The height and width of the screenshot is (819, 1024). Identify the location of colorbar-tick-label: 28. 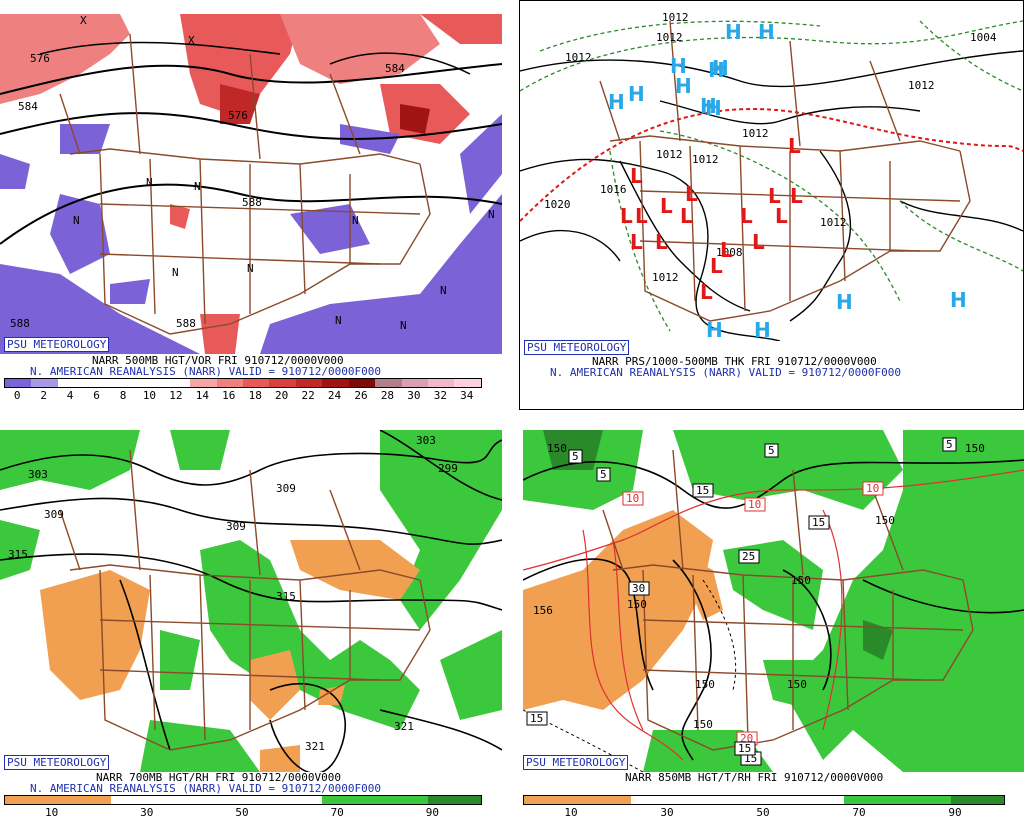
(387, 395).